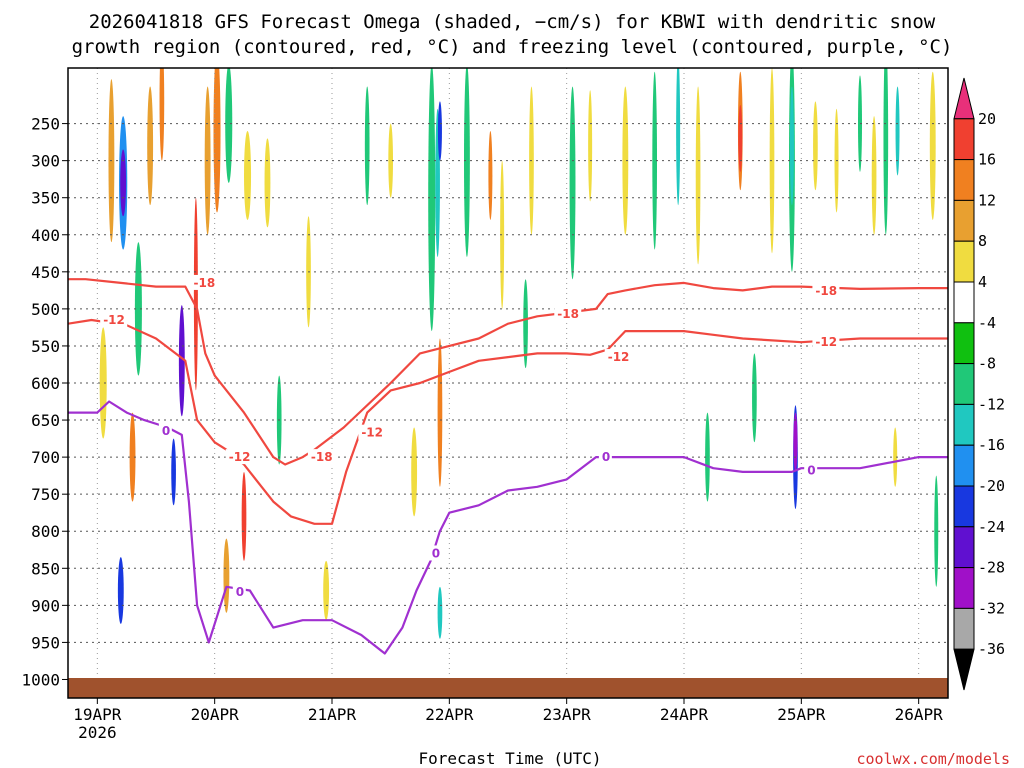 This screenshot has height=768, width=1024. What do you see at coordinates (991, 649) in the screenshot?
I see `colorbar-label--36: -36` at bounding box center [991, 649].